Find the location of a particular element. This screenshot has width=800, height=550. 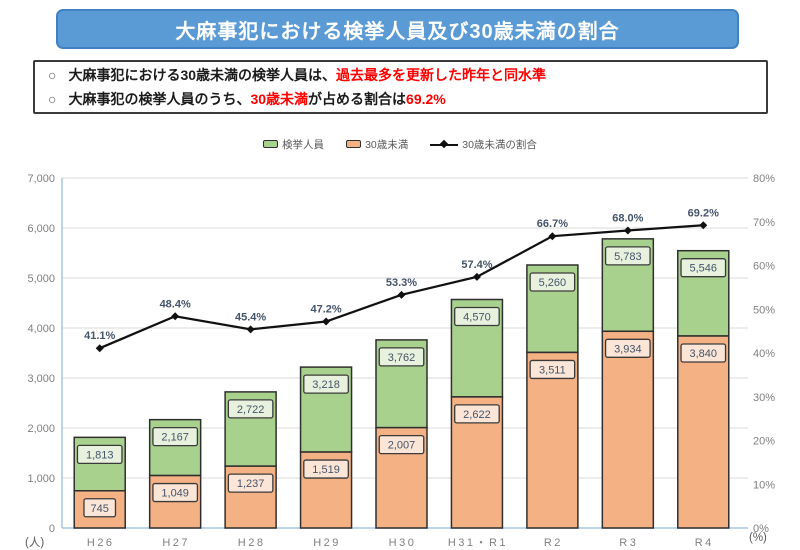

legend-item: 30歳未満の割合 is located at coordinates (483, 144).